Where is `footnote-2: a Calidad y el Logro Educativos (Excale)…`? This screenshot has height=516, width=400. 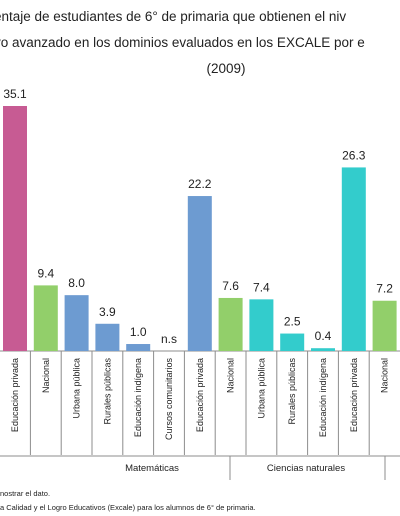 footnote-2: a Calidad y el Logro Educativos (Excale)… is located at coordinates (128, 507).